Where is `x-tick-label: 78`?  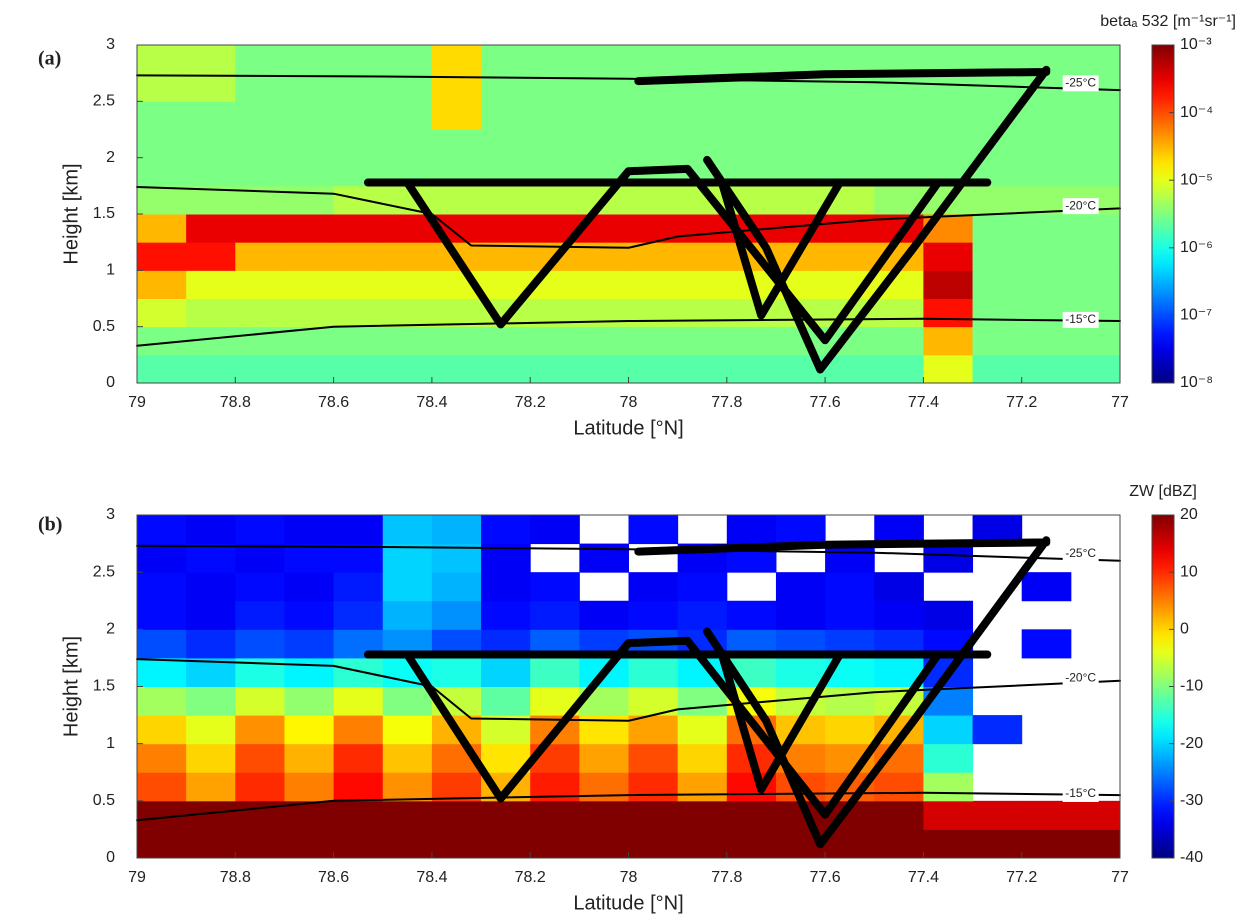 x-tick-label: 78 is located at coordinates (629, 402).